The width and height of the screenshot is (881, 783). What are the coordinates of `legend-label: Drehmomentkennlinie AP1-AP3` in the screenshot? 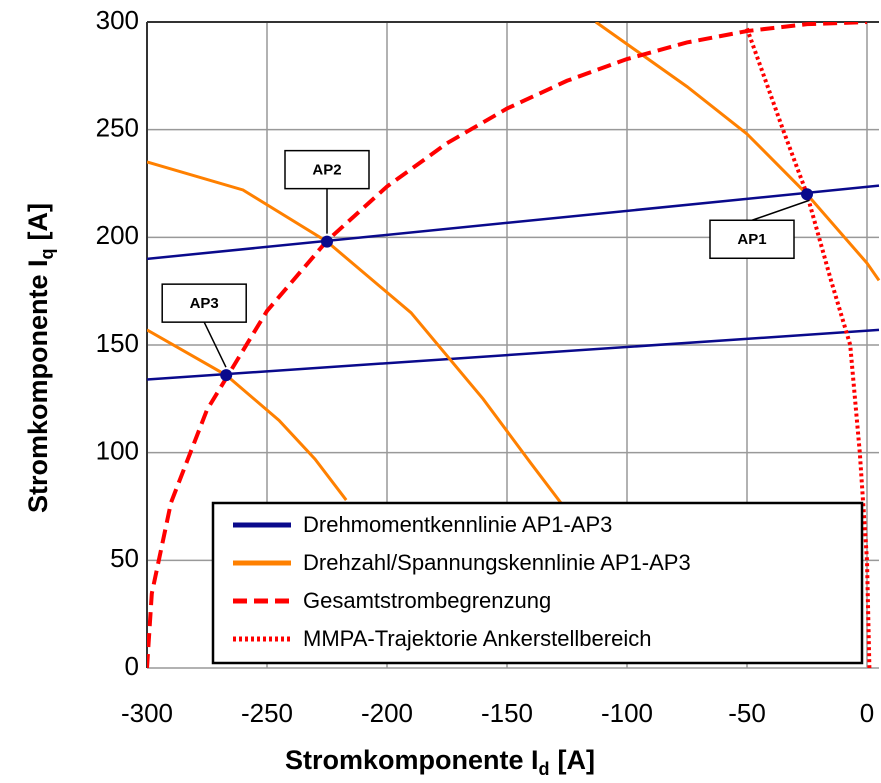 It's located at (457, 524).